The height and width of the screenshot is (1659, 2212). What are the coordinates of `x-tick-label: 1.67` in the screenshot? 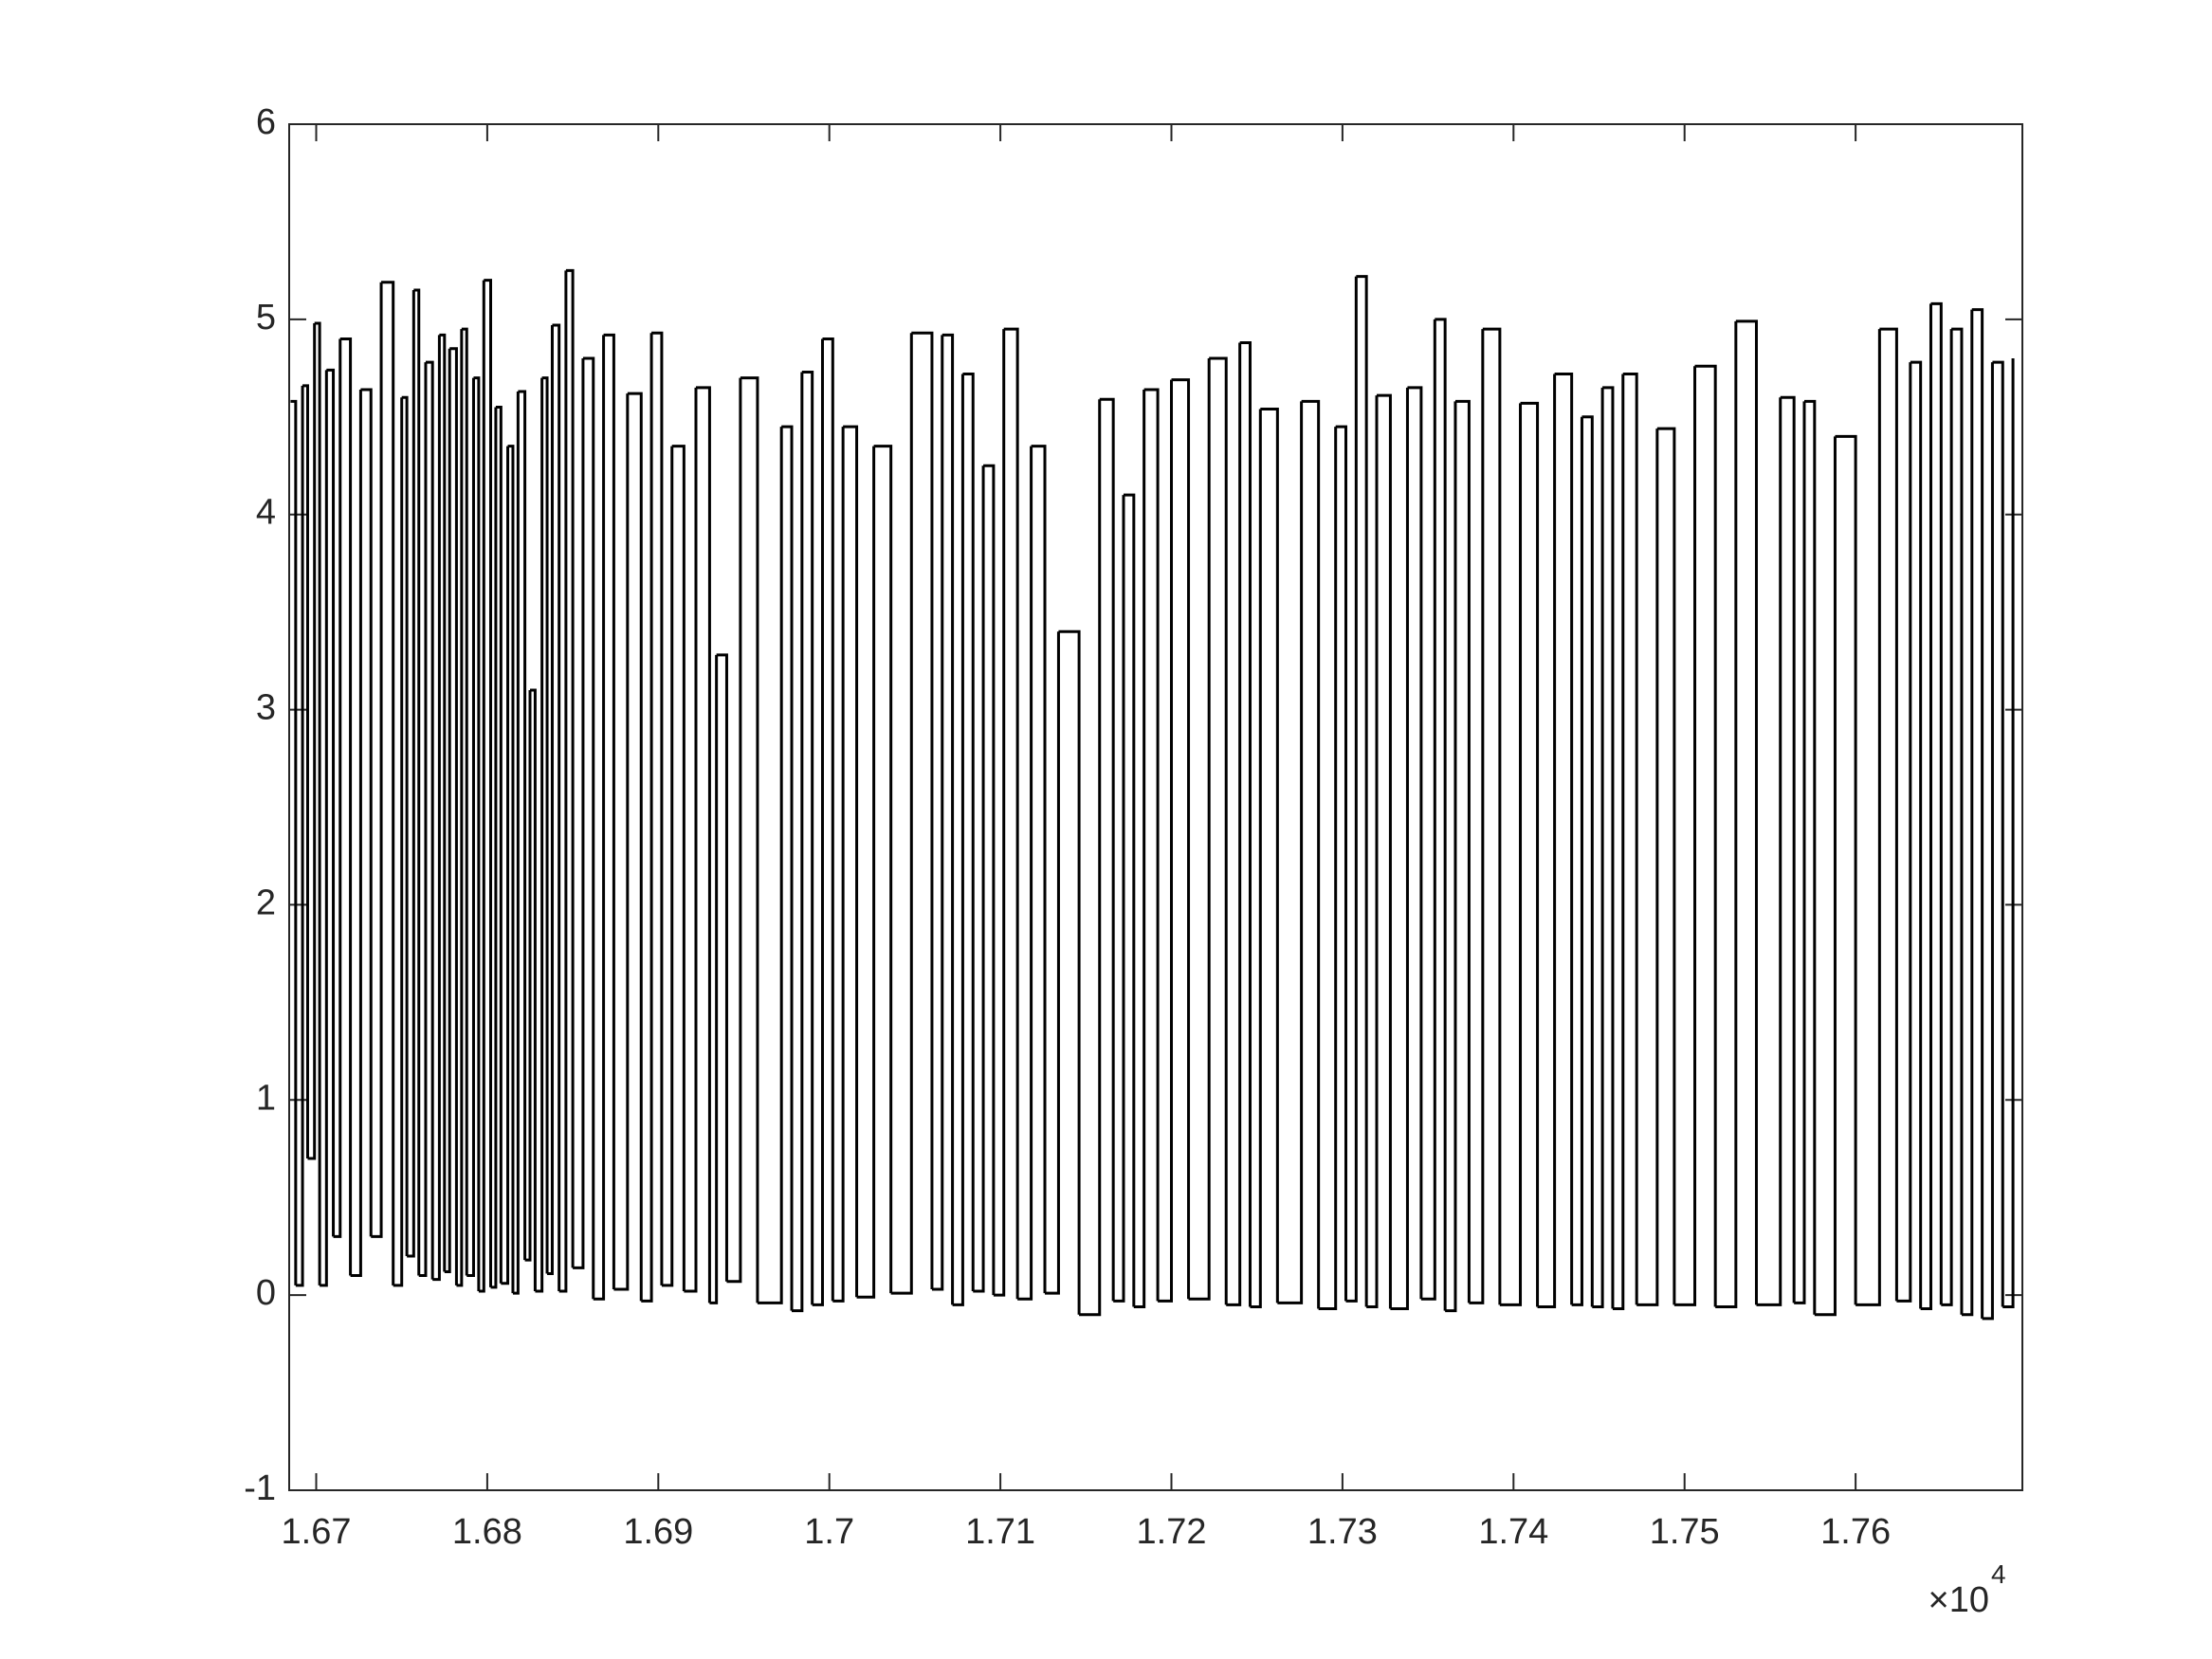 It's located at (317, 1532).